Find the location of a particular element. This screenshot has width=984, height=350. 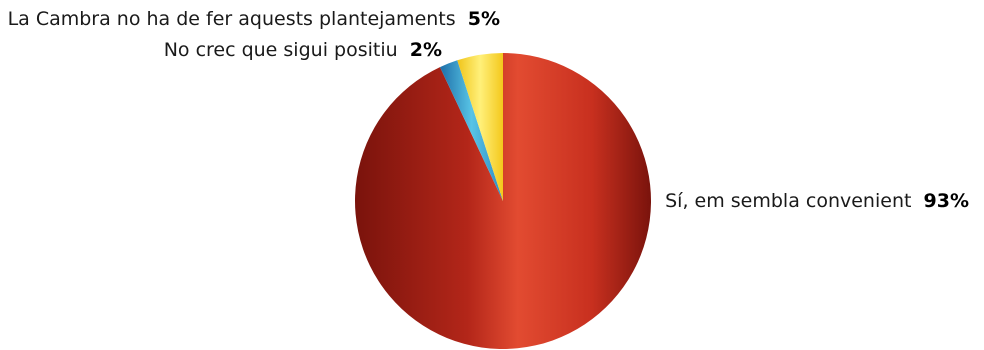

slice-label: No crec que sigui positiu 2% is located at coordinates (303, 50).